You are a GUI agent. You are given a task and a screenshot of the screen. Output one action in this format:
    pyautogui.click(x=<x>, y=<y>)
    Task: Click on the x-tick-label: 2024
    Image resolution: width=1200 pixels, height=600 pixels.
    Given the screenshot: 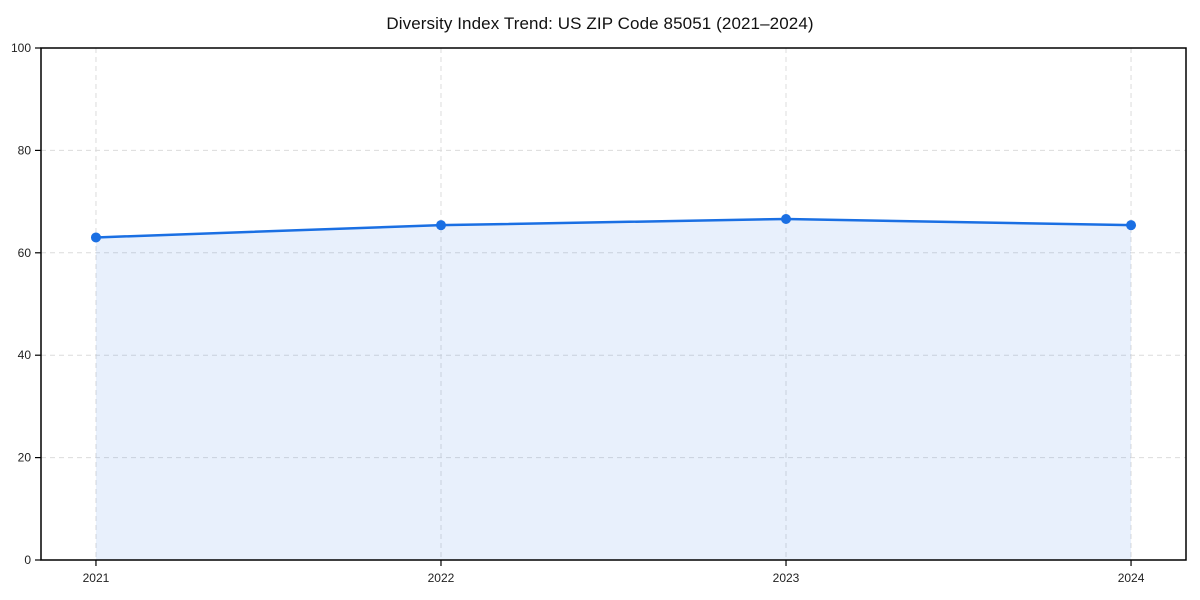 What is the action you would take?
    pyautogui.click(x=1131, y=578)
    